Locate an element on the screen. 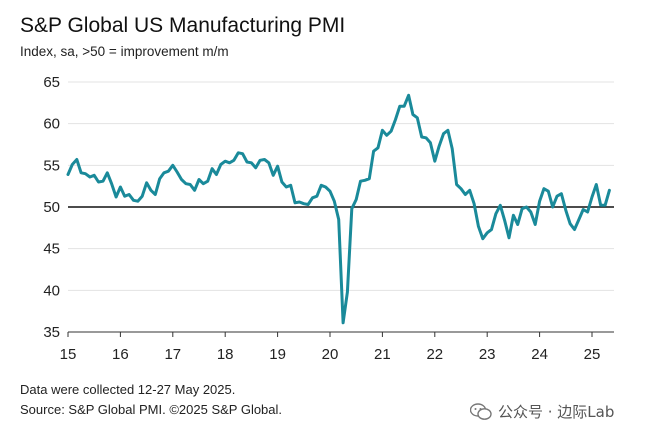 This screenshot has height=440, width=660. x-tick-label: 16 is located at coordinates (120, 354).